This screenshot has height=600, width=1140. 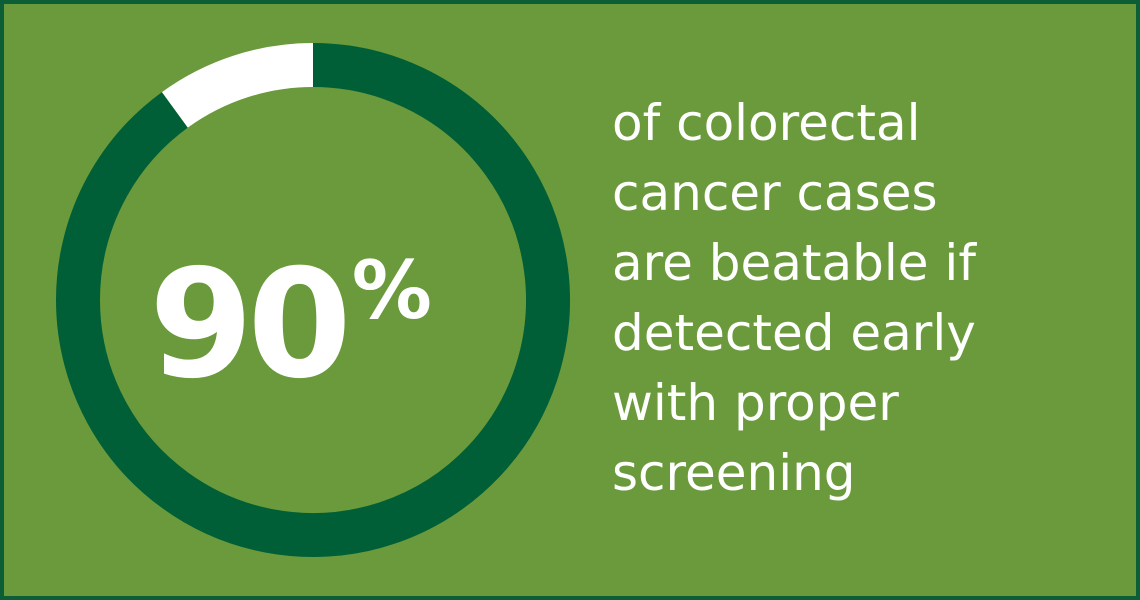 I want to click on caption-line: with proper, so click(x=755, y=403).